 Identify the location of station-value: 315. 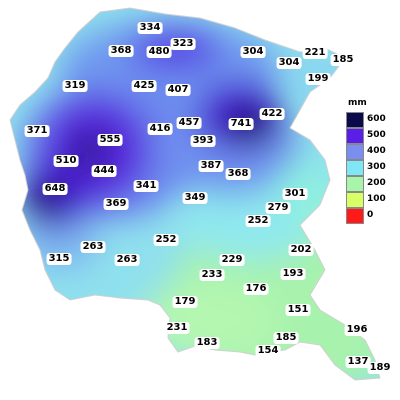
(59, 259).